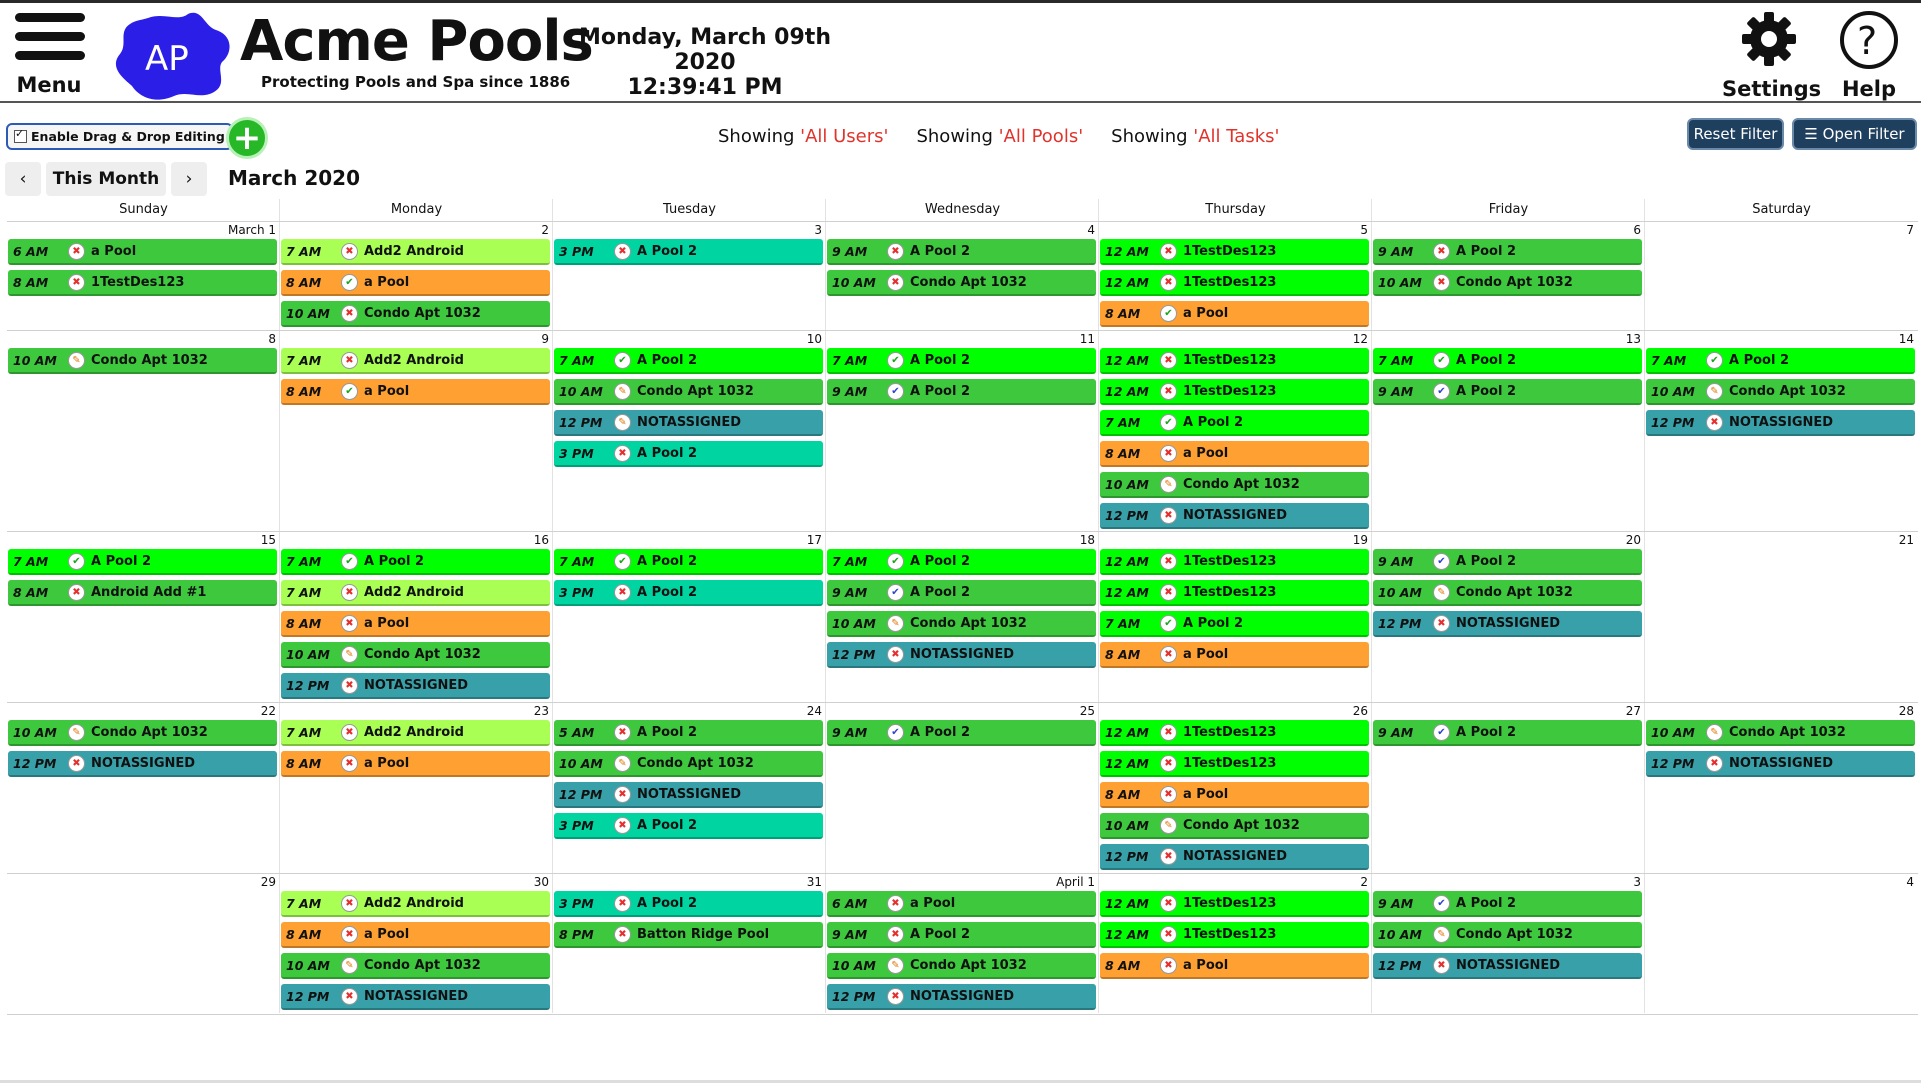  Describe the element at coordinates (143, 616) in the screenshot. I see `day-cell: 15 7 AM A Pool 2 8 AM Android Add #1` at that location.